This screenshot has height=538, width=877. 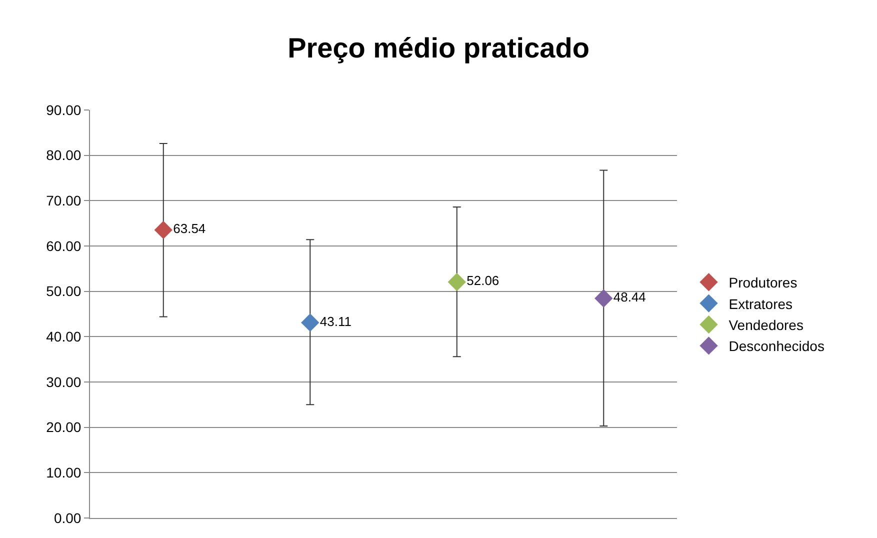 I want to click on data-label: 43.11, so click(x=336, y=321).